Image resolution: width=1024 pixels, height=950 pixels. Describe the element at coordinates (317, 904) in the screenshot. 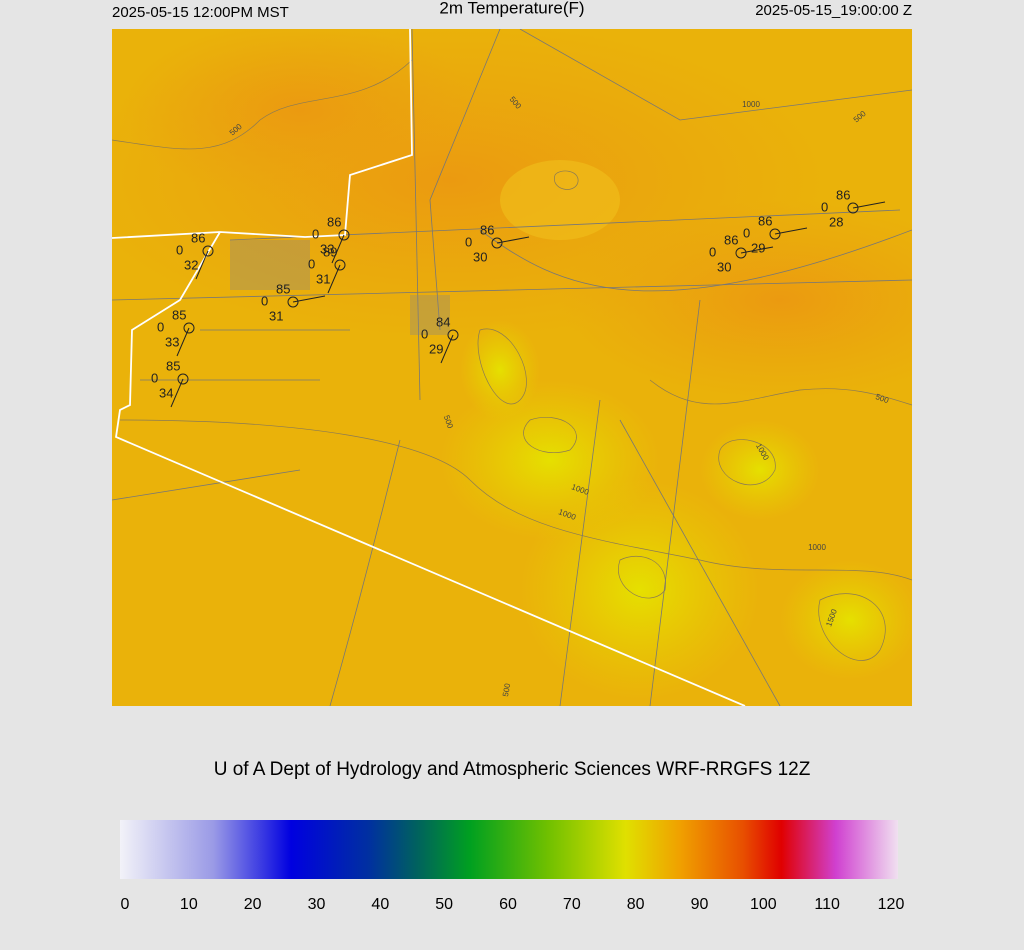

I see `colorbar-tick-label: 30` at that location.